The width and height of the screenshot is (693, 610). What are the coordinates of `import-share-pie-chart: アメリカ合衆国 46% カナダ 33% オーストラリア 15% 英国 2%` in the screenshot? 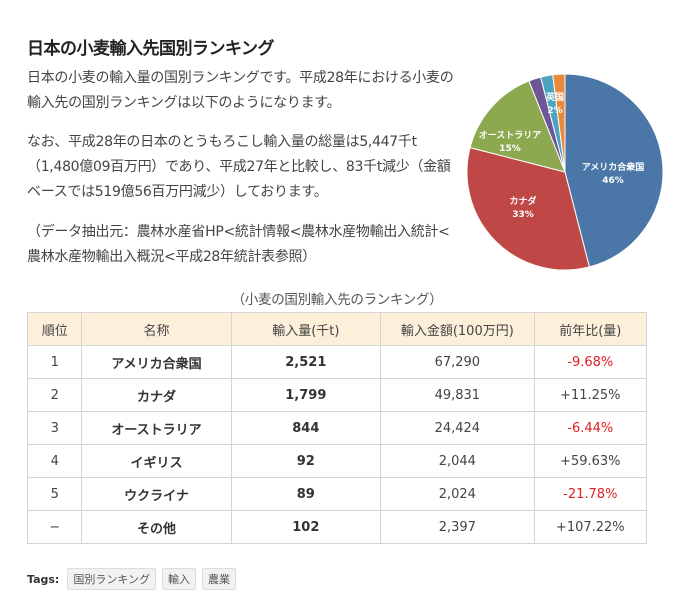 It's located at (565, 172).